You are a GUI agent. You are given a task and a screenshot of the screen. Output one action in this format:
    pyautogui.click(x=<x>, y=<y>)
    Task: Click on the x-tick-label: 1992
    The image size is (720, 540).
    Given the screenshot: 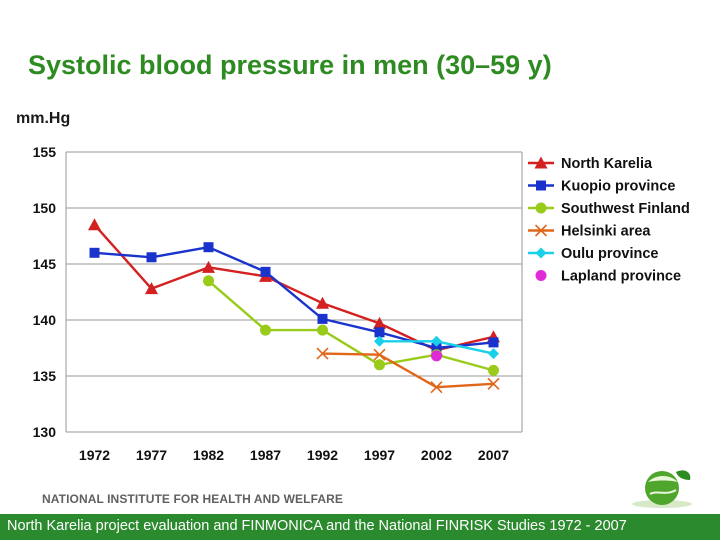 What is the action you would take?
    pyautogui.click(x=322, y=455)
    